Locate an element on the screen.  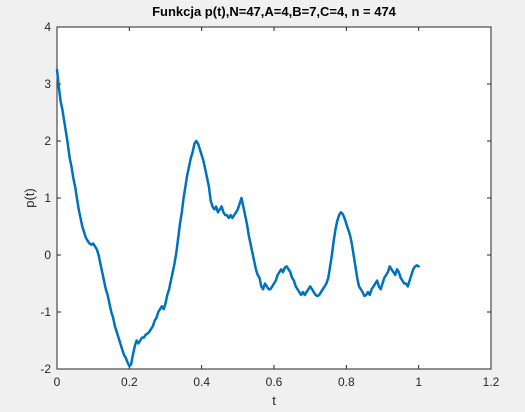
y-tick-label: 4 is located at coordinates (47, 27).